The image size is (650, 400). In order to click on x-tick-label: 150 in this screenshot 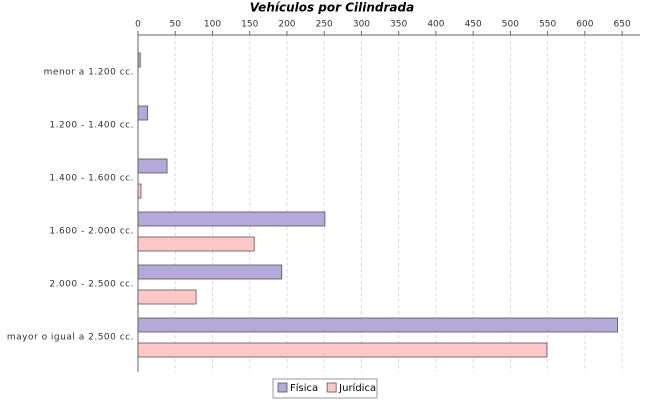, I will do `click(249, 25)`.